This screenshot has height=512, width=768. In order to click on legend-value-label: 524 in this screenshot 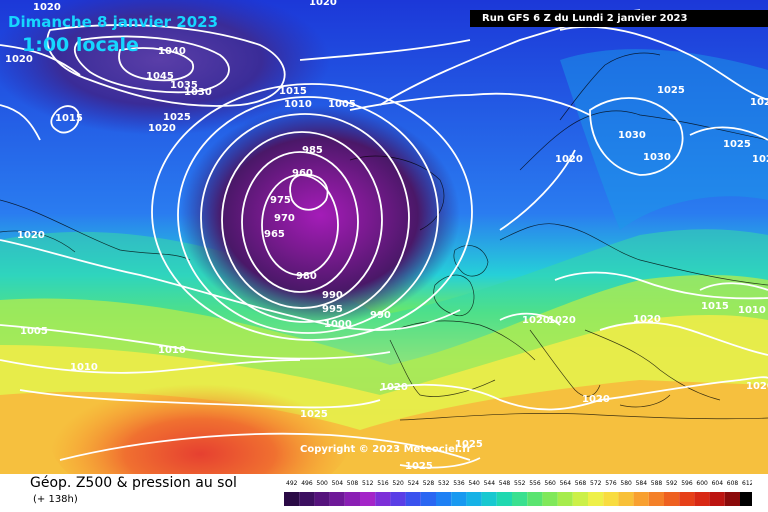, I will do `click(414, 483)`.